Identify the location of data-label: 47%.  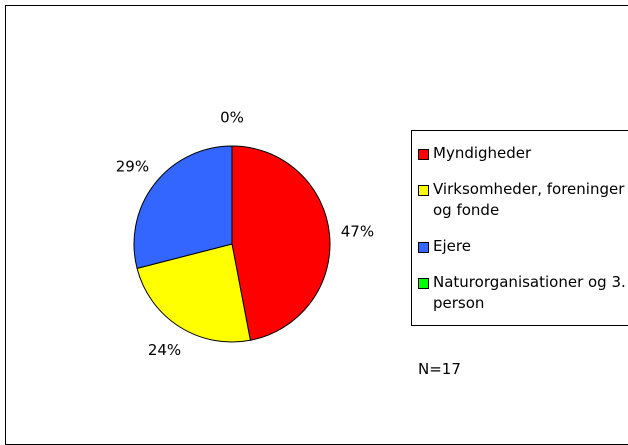
(357, 232).